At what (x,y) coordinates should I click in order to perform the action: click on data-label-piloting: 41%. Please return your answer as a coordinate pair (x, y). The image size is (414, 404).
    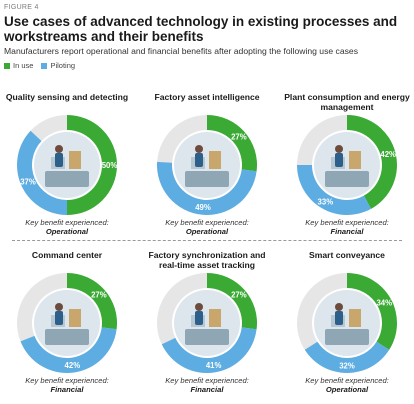
    Looking at the image, I should click on (214, 365).